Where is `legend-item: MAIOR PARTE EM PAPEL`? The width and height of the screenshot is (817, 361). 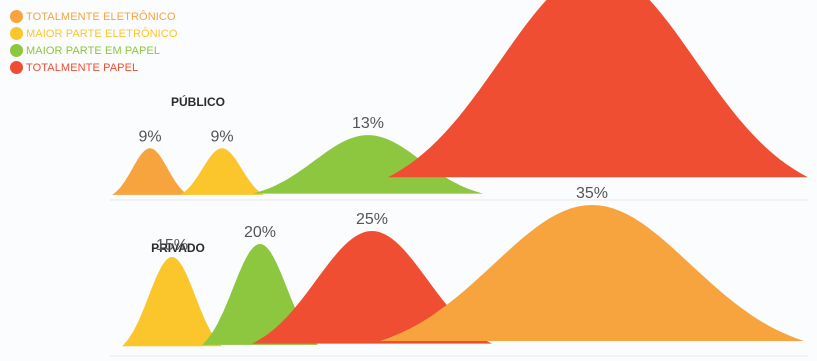 legend-item: MAIOR PARTE EM PAPEL is located at coordinates (94, 50).